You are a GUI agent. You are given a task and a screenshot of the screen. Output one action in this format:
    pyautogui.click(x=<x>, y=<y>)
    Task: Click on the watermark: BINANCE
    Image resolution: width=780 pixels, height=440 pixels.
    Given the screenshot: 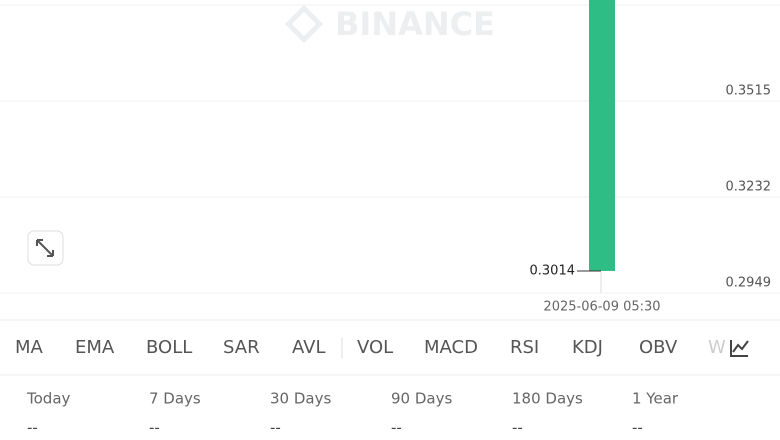 What is the action you would take?
    pyautogui.click(x=415, y=24)
    